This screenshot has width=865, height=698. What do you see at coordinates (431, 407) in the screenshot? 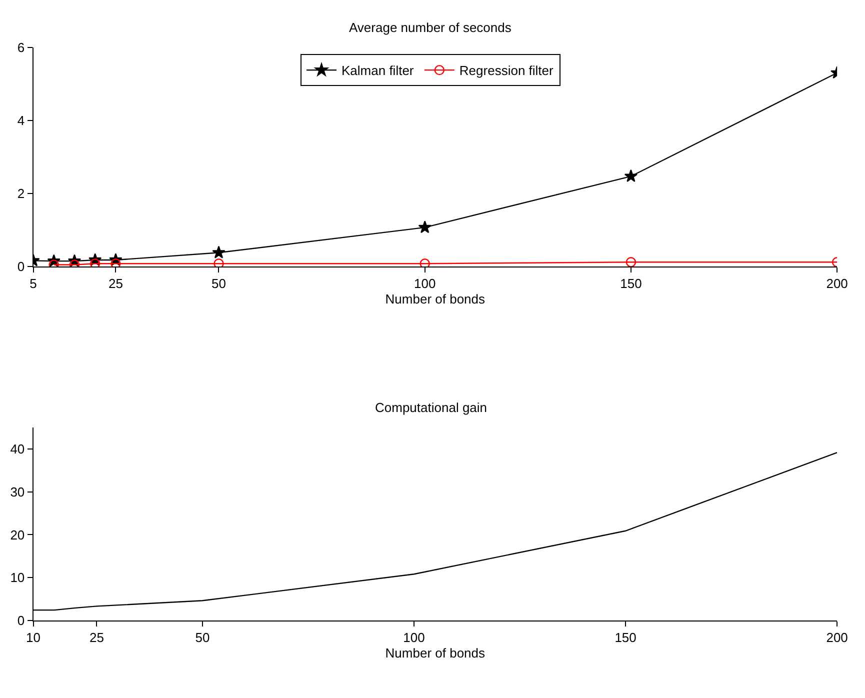
I see `chart-title: Computational gain` at bounding box center [431, 407].